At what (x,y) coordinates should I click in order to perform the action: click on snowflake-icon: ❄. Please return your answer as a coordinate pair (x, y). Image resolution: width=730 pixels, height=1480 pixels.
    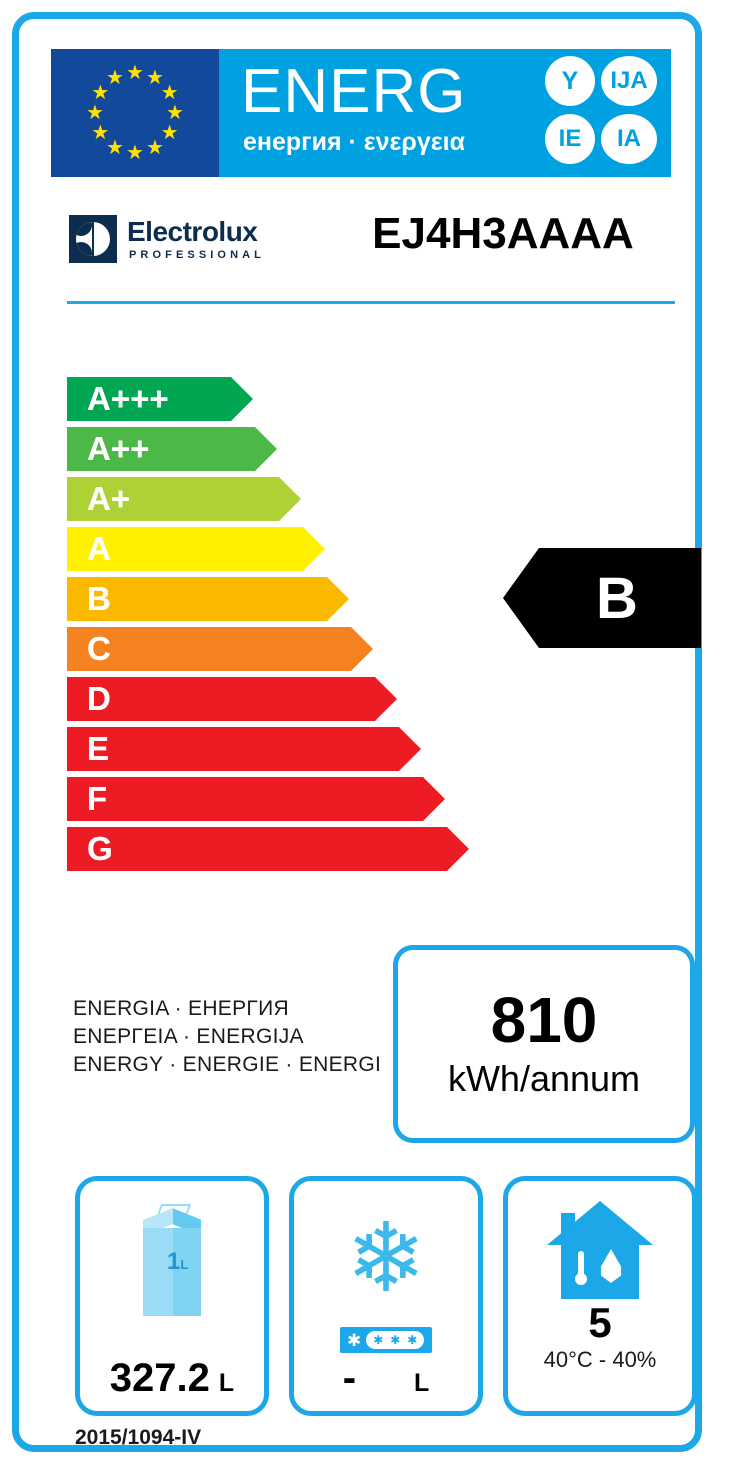
    Looking at the image, I should click on (386, 1258).